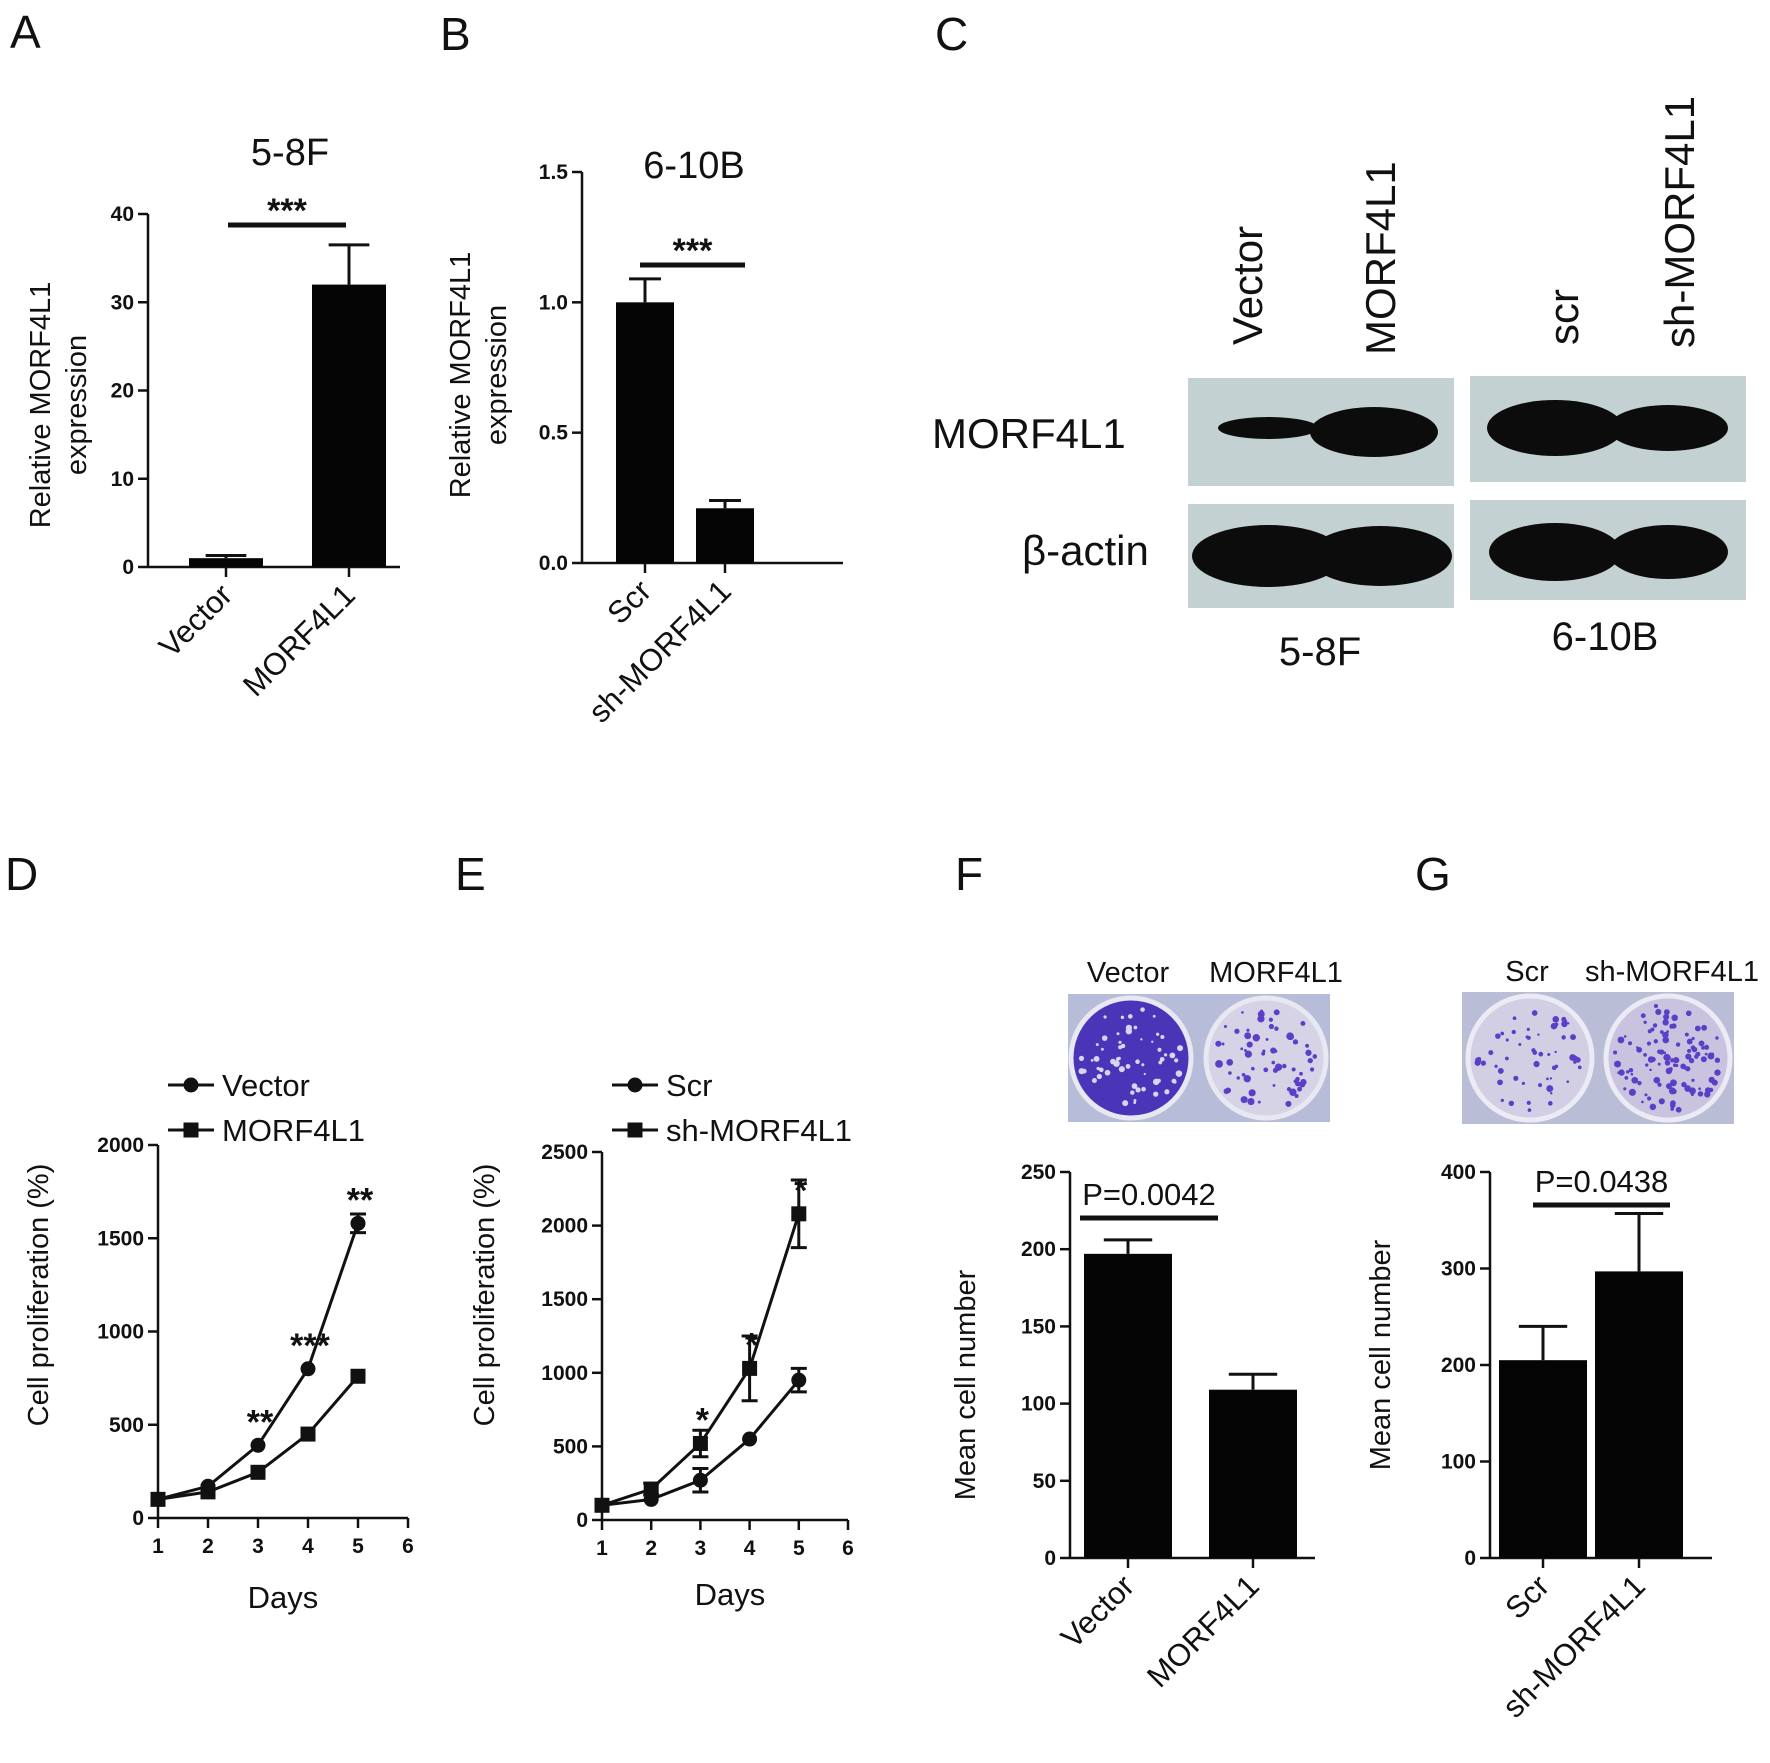  I want to click on significance-label: *, so click(801, 1191).